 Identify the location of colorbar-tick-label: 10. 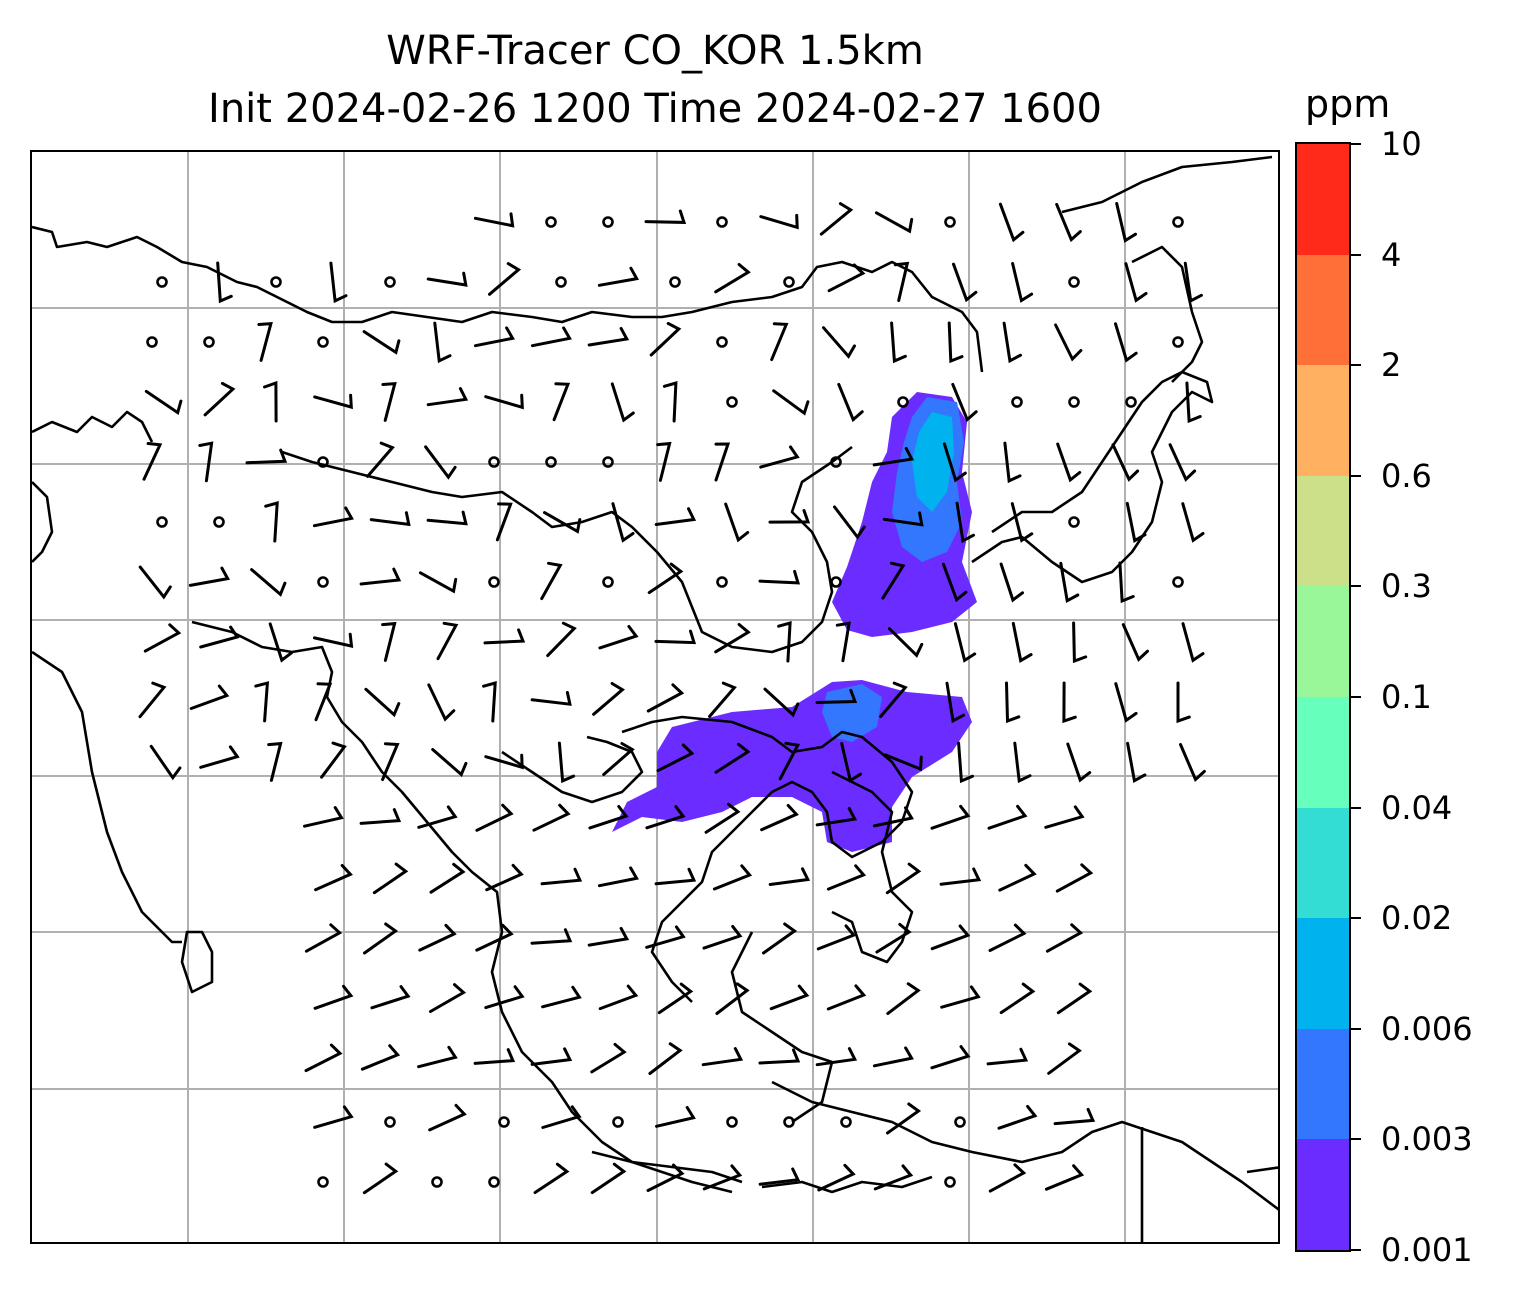
(1401, 144).